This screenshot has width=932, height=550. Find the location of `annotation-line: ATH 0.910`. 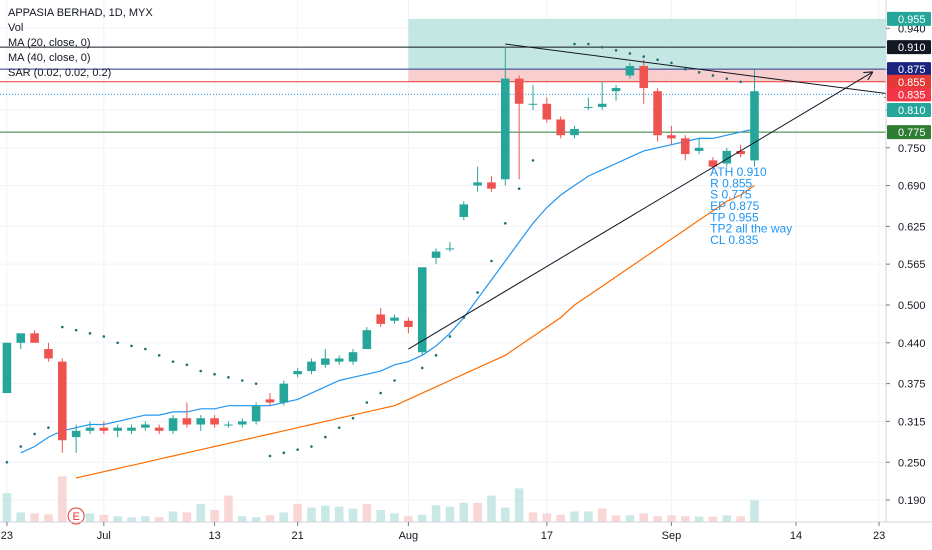

annotation-line: ATH 0.910 is located at coordinates (738, 172).